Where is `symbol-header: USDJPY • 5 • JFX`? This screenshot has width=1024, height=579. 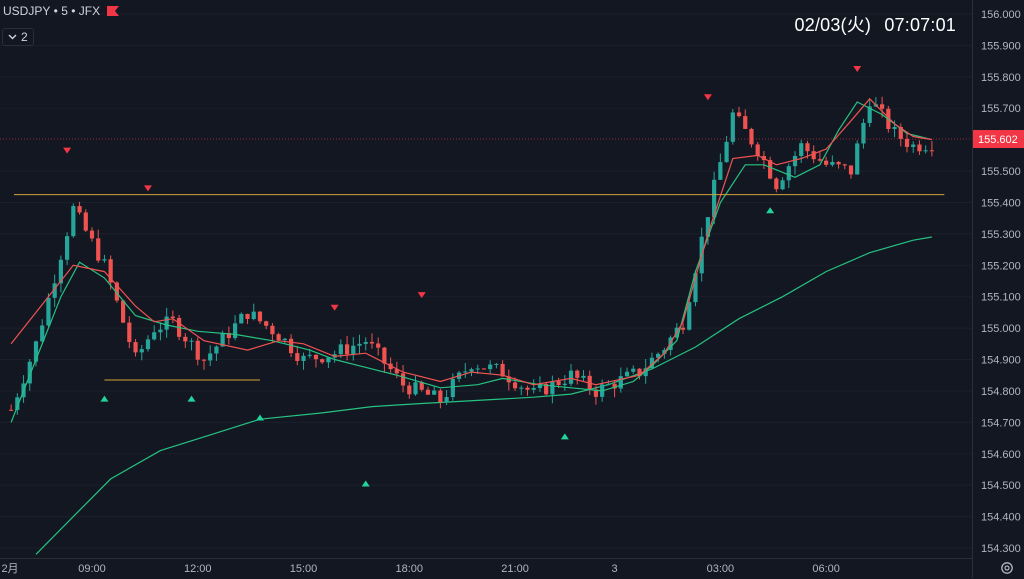
symbol-header: USDJPY • 5 • JFX is located at coordinates (61, 11).